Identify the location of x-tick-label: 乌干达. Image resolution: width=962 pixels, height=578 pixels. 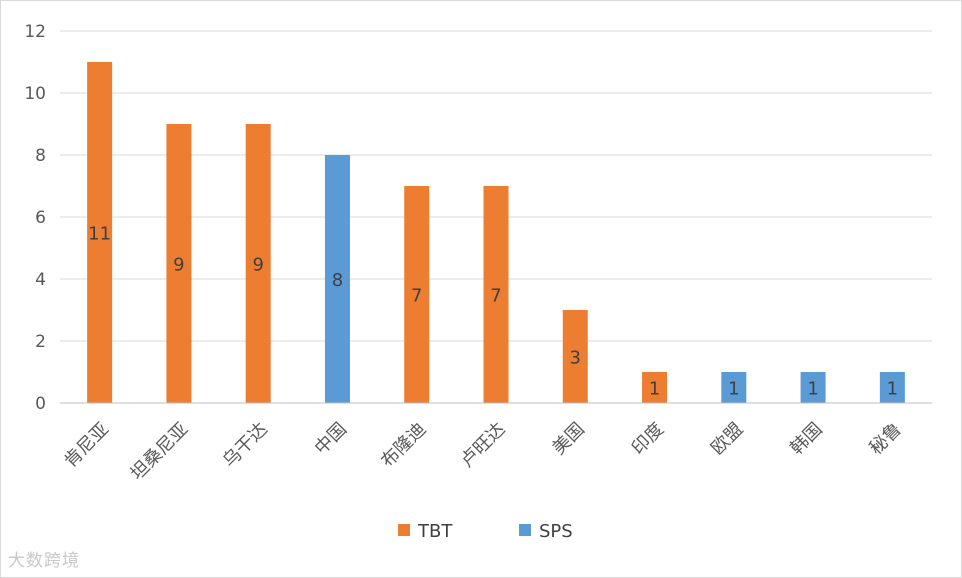
(245, 445).